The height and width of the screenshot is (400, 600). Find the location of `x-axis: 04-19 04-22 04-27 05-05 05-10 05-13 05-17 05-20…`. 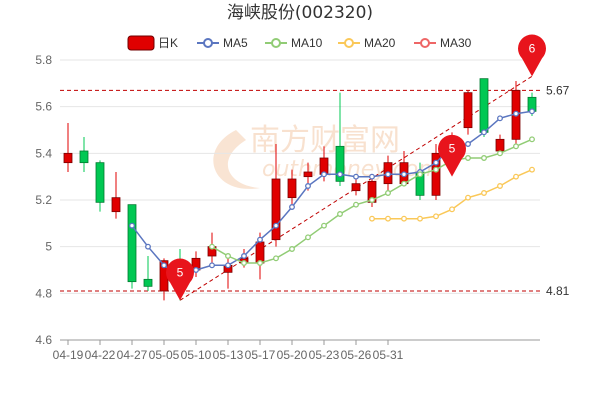

x-axis: 04-19 04-22 04-27 05-05 05-10 05-13 05-17 05-20… is located at coordinates (296, 350).